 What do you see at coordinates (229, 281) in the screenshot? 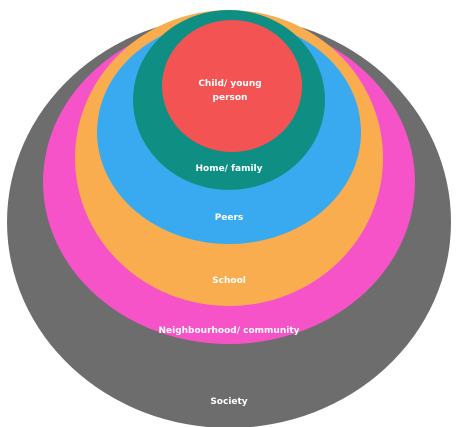
I see `school-label: School` at bounding box center [229, 281].